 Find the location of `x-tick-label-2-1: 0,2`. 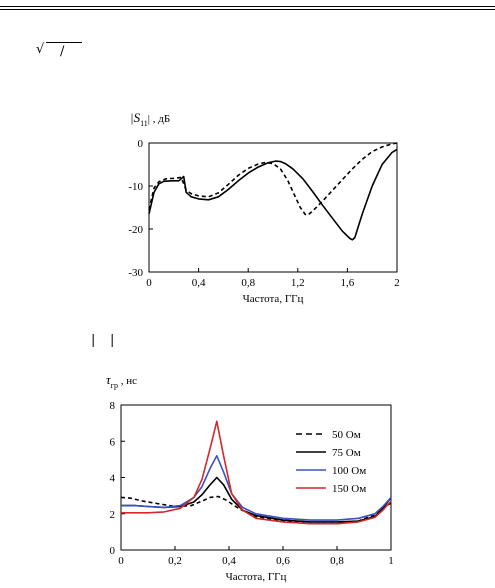

x-tick-label-2-1: 0,2 is located at coordinates (175, 561).